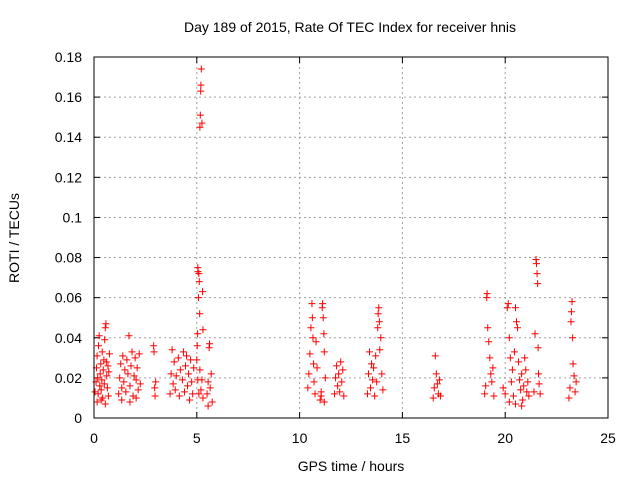 The height and width of the screenshot is (480, 640). I want to click on y-tick-label: 0.14, so click(68, 137).